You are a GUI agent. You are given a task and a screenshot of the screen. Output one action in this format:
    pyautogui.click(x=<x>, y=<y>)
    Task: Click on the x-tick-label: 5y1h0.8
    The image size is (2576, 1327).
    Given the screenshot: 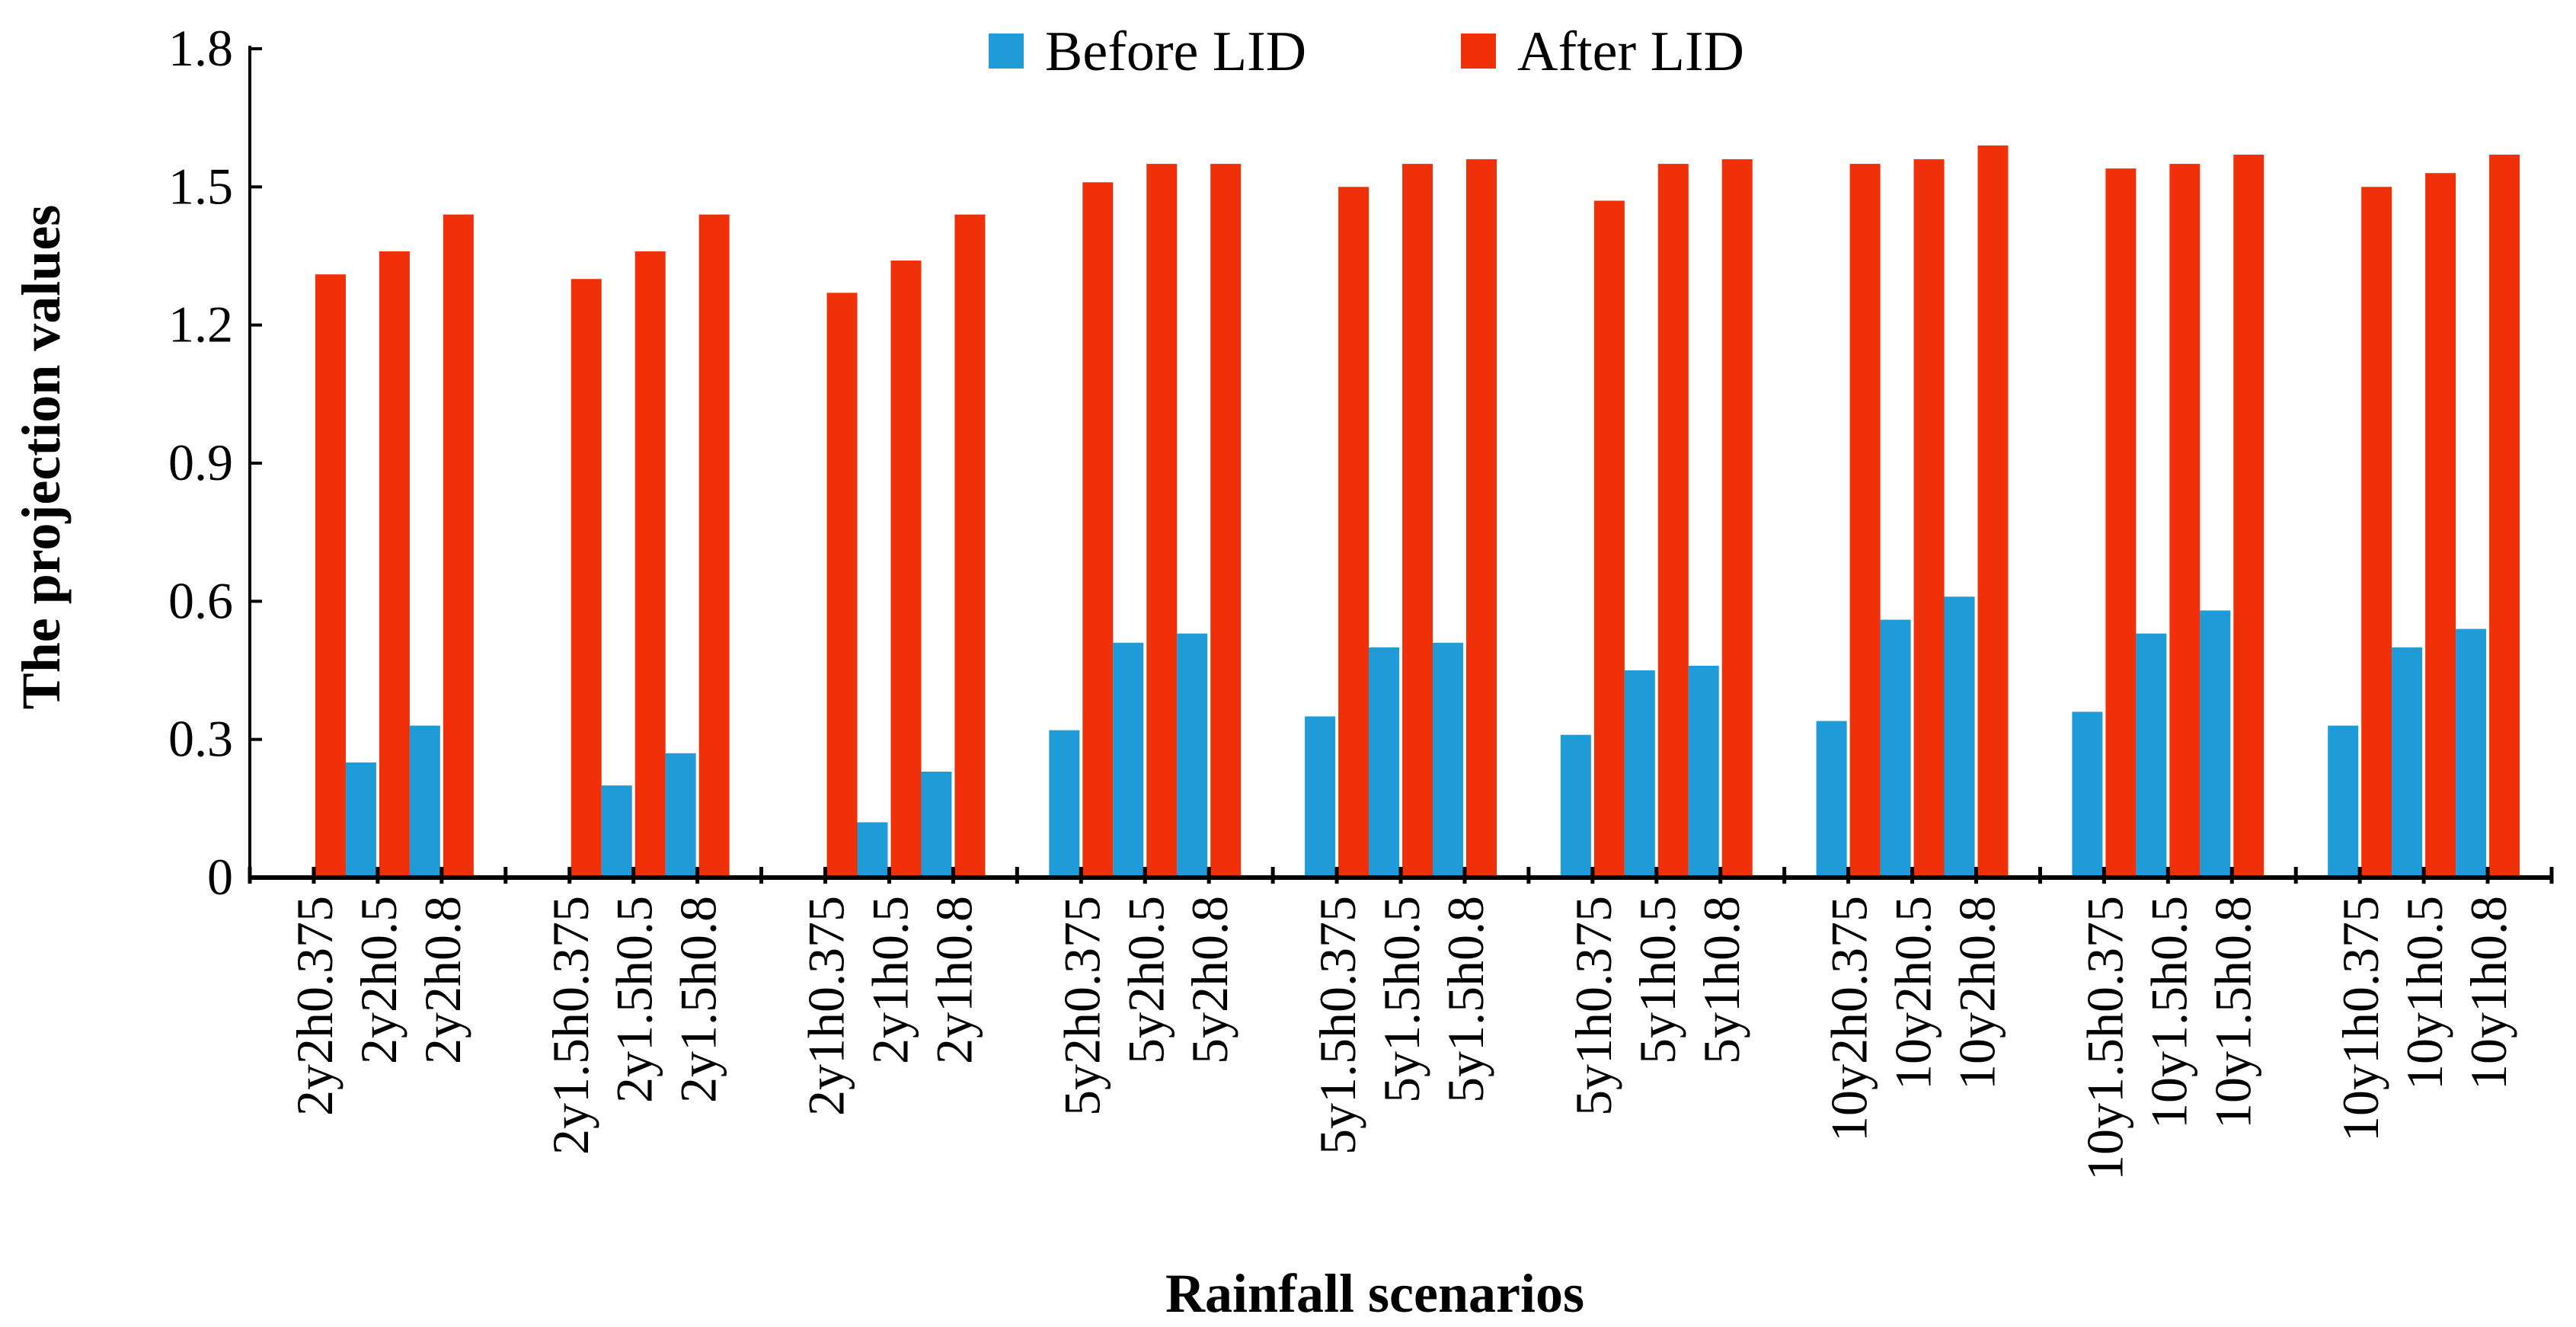 What is the action you would take?
    pyautogui.click(x=1721, y=980)
    